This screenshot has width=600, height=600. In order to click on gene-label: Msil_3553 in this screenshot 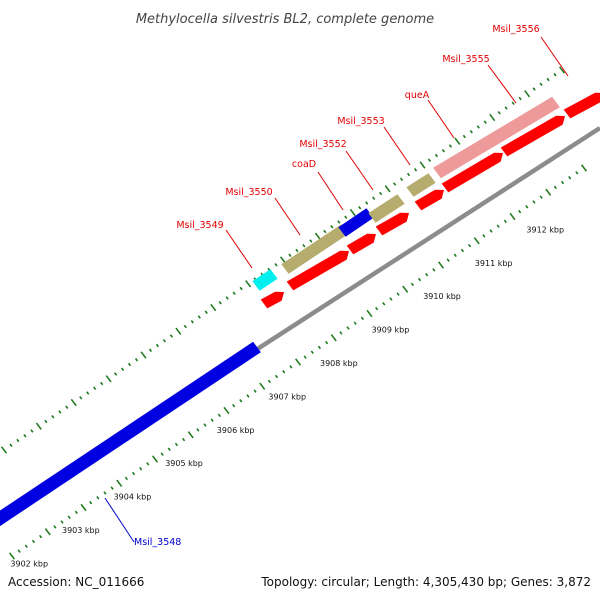, I will do `click(360, 121)`.